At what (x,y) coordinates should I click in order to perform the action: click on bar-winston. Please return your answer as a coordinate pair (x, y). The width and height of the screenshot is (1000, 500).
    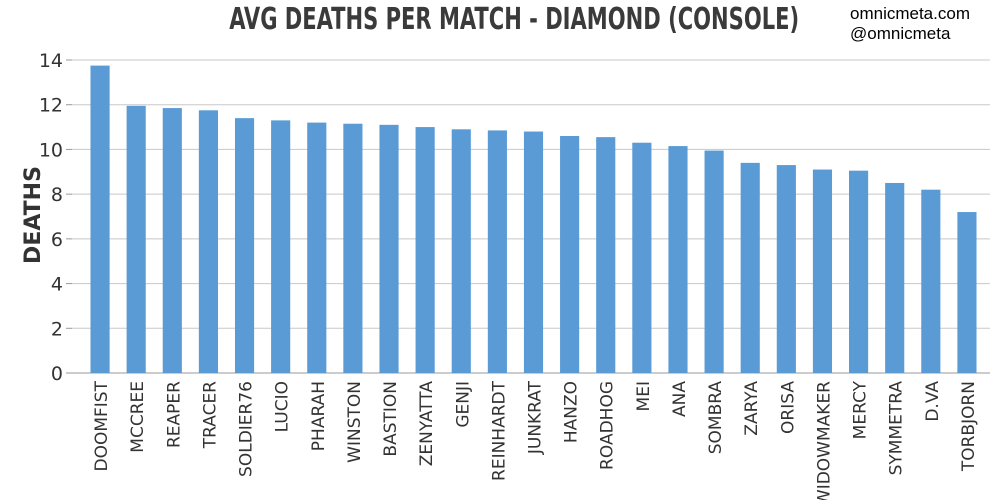
    Looking at the image, I should click on (353, 248).